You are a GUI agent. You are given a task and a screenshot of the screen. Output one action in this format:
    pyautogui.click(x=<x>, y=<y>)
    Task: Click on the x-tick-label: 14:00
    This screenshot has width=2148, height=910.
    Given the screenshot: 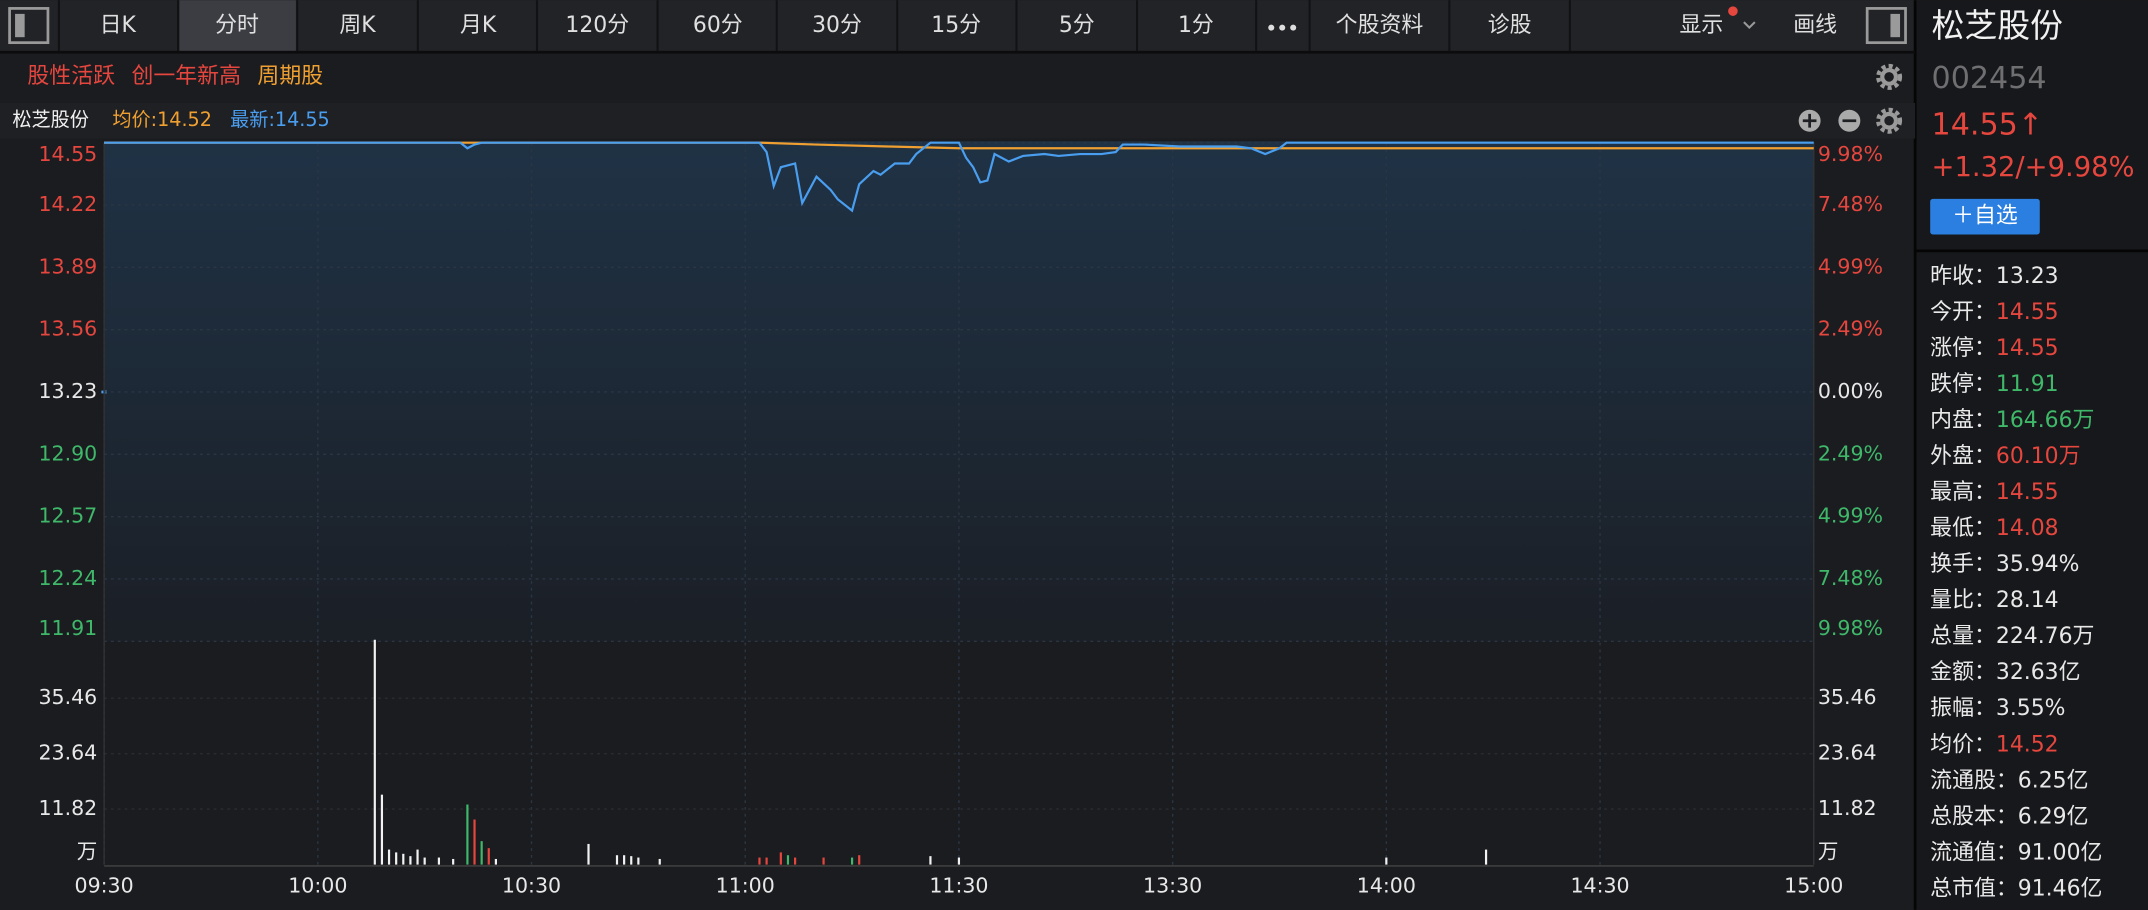 What is the action you would take?
    pyautogui.click(x=1386, y=886)
    